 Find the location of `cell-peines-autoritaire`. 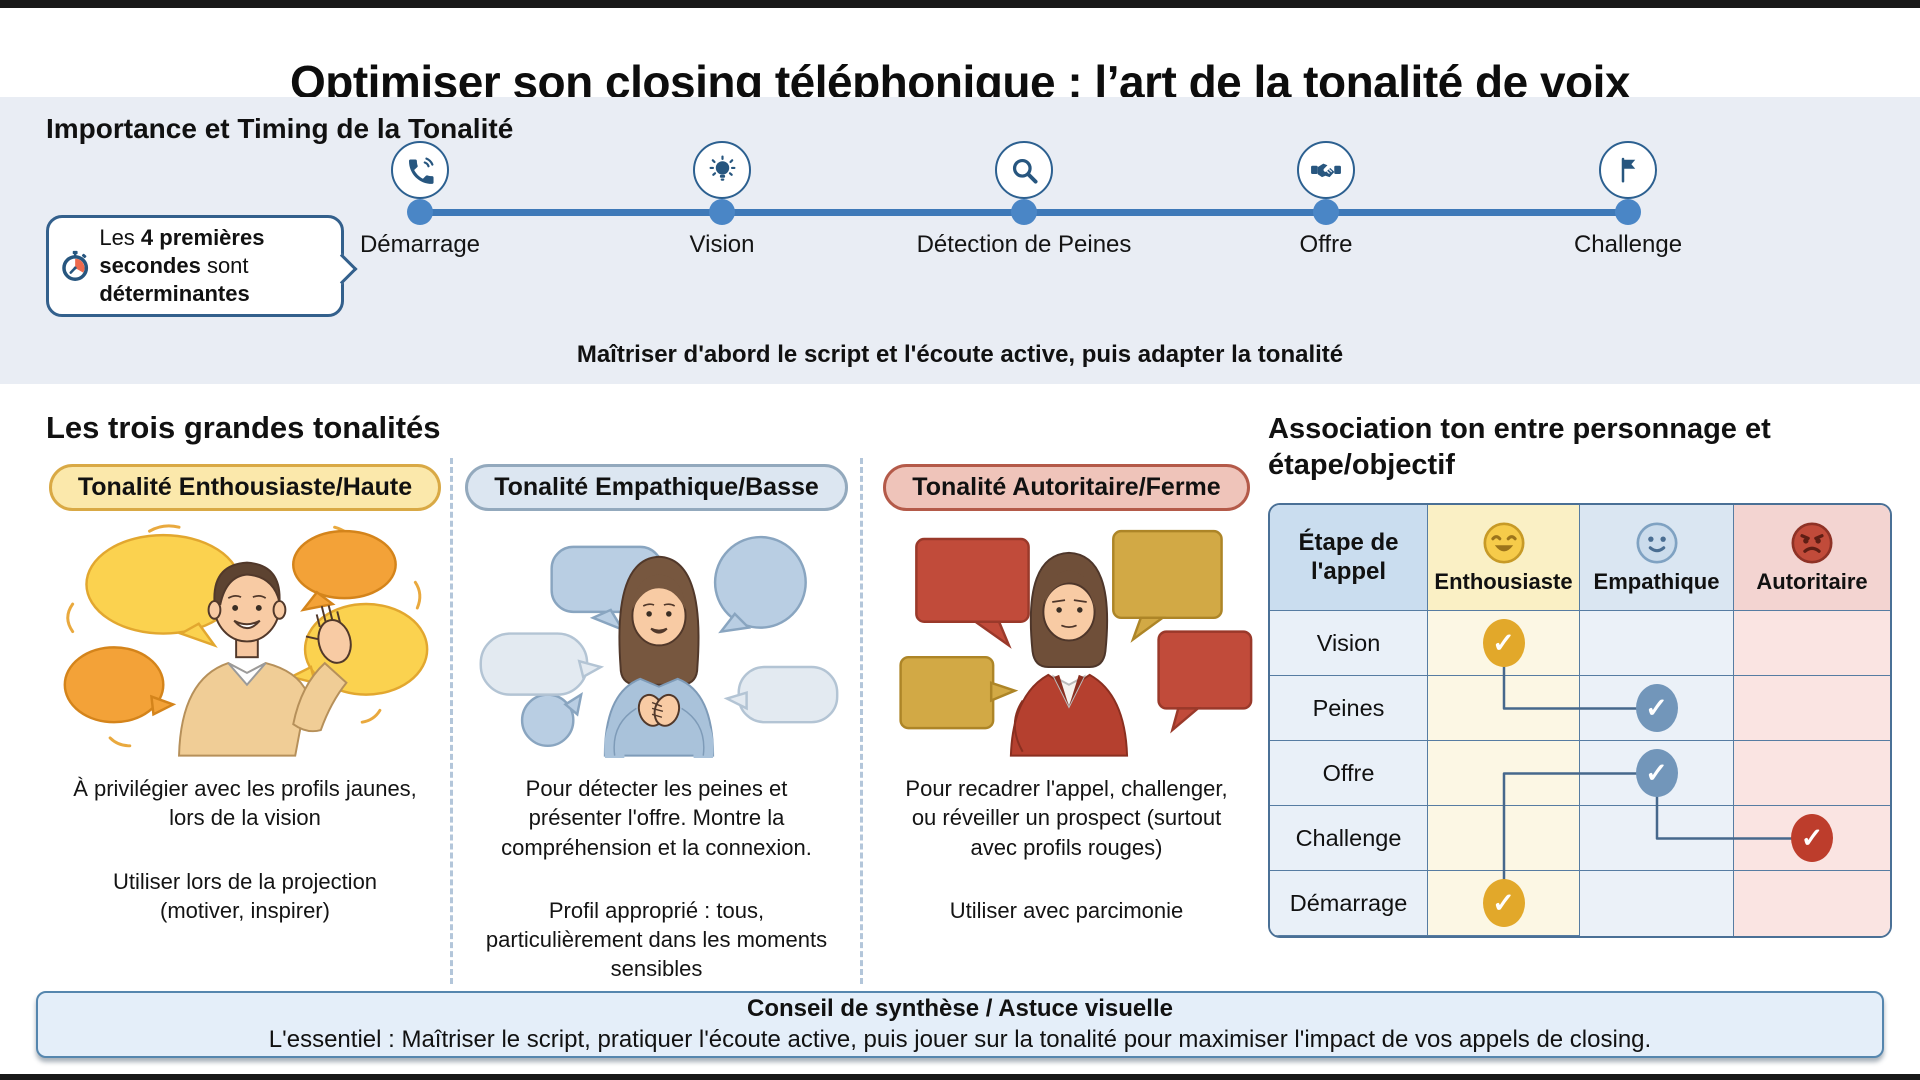

cell-peines-autoritaire is located at coordinates (1812, 708).